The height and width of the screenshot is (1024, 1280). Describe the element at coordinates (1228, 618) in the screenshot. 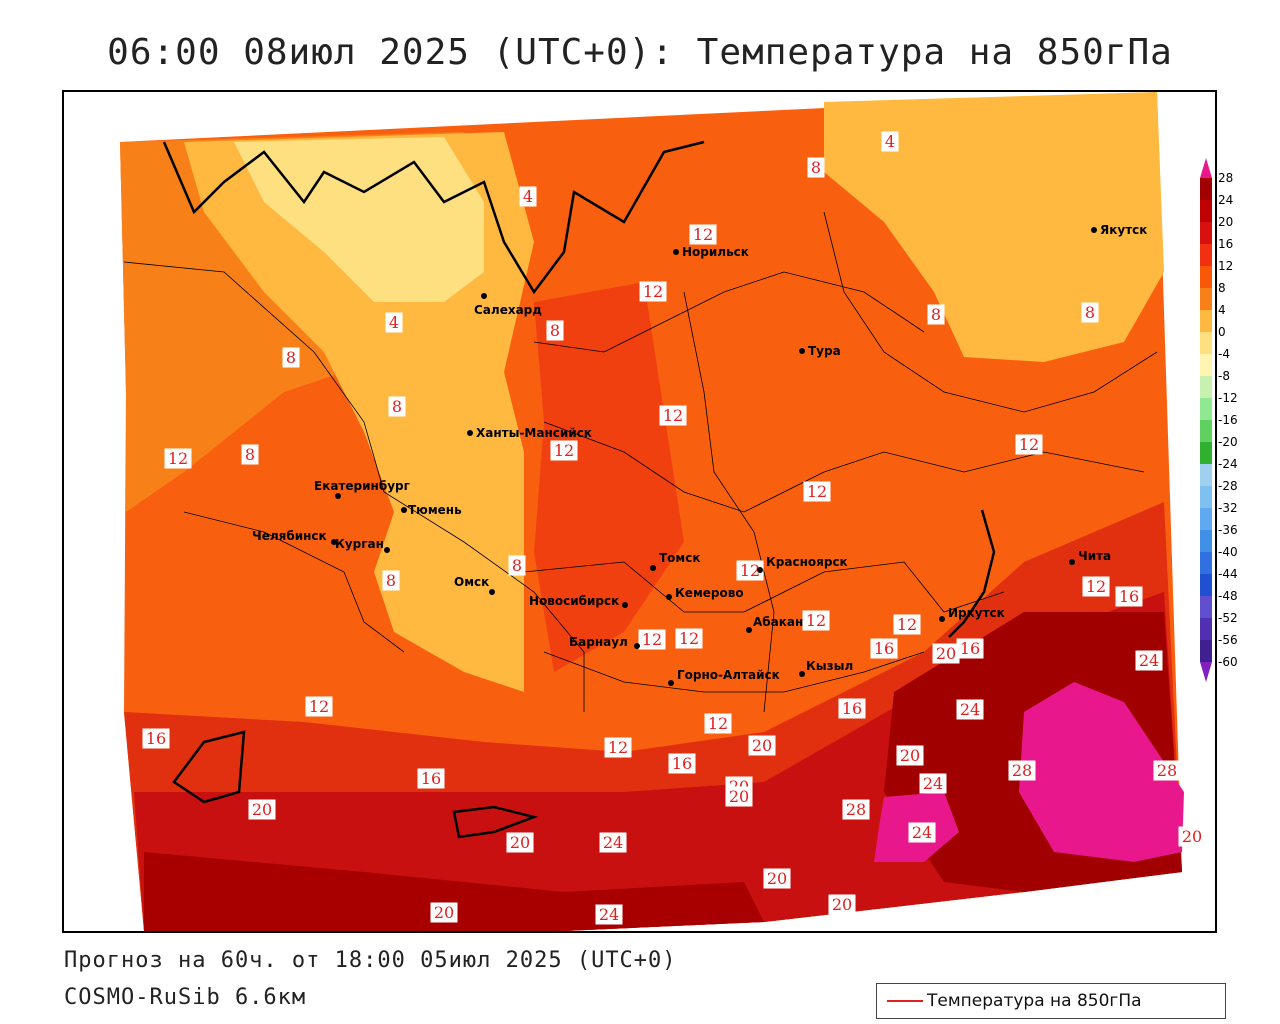

I see `scale-tick-label: -52` at that location.